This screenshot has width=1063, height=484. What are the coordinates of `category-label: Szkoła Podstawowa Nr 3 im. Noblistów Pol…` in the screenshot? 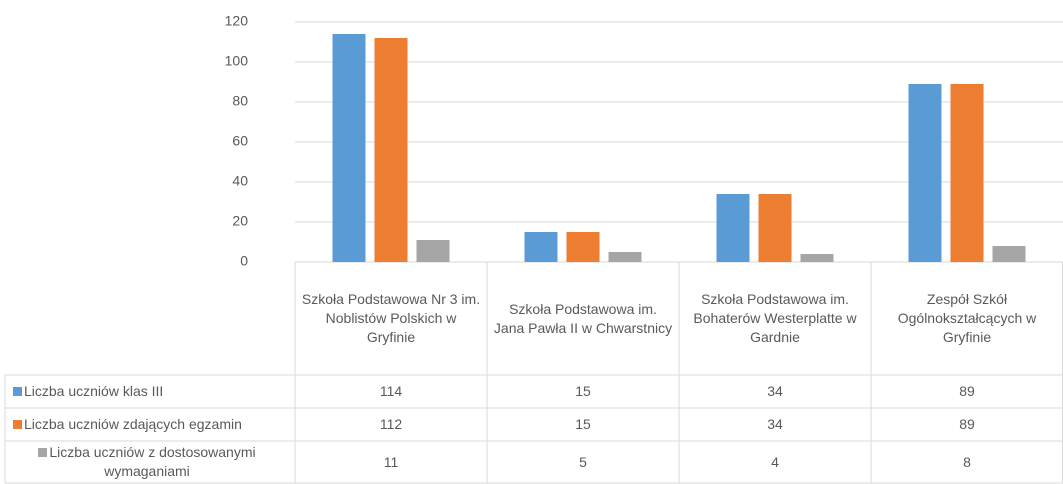 It's located at (391, 318).